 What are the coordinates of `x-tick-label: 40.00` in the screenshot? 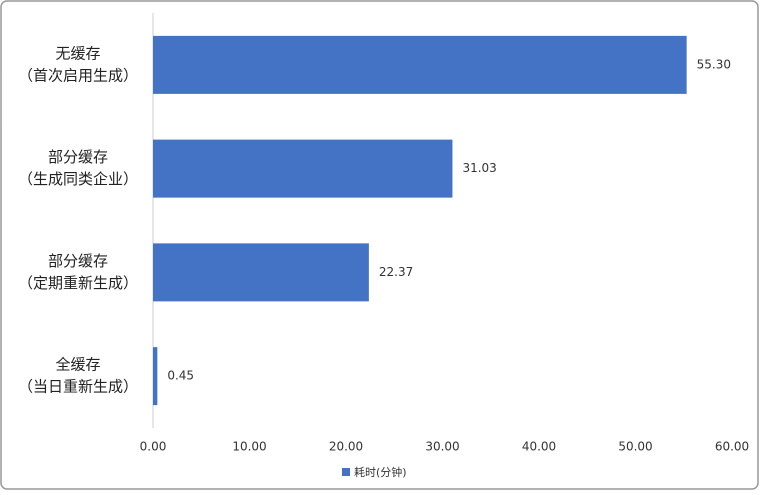 It's located at (539, 447).